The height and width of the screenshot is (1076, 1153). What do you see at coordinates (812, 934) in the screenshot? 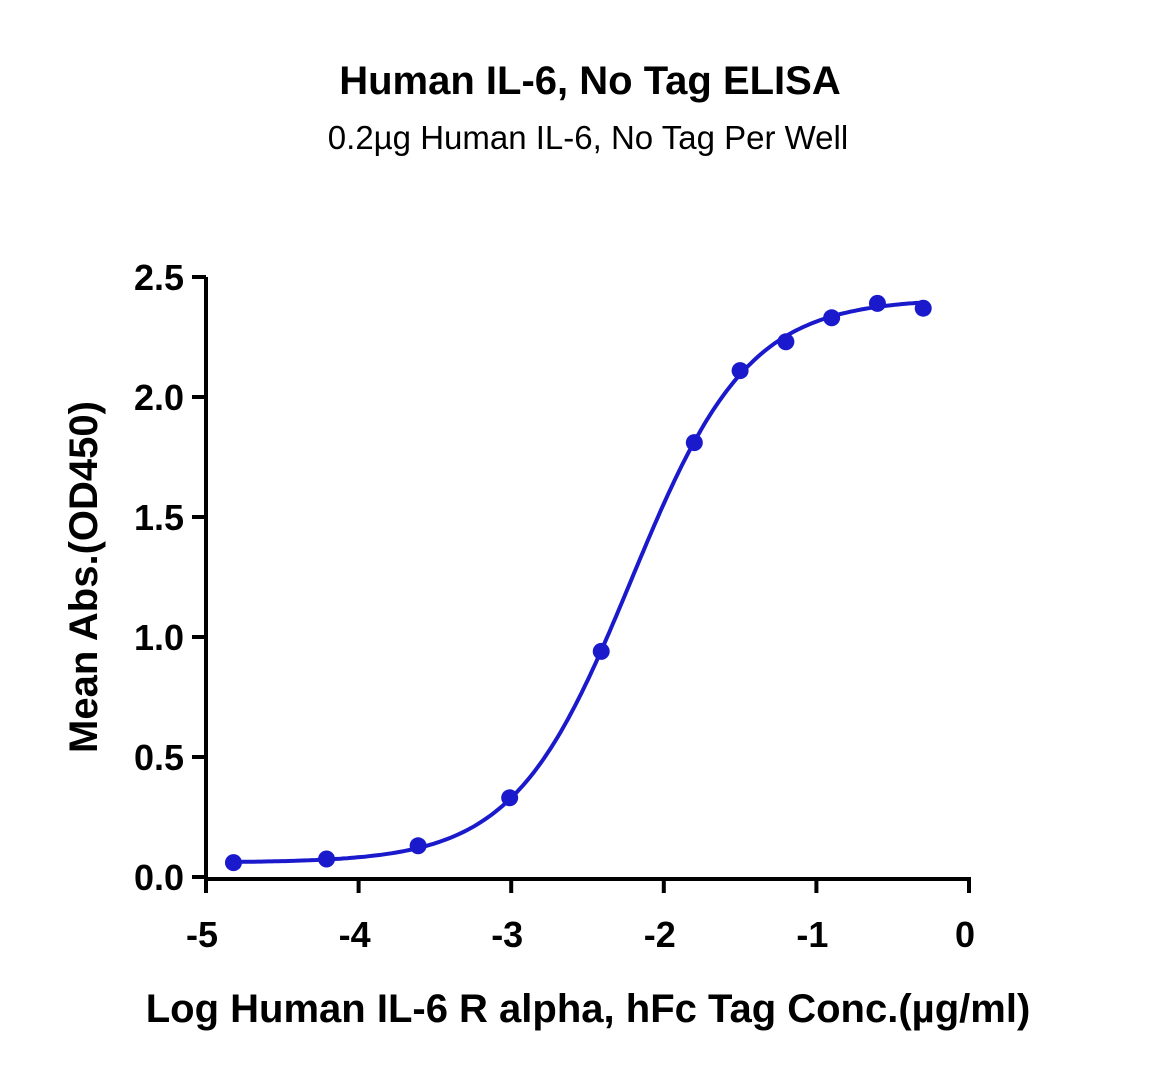
I see `x-tick-label: -1` at bounding box center [812, 934].